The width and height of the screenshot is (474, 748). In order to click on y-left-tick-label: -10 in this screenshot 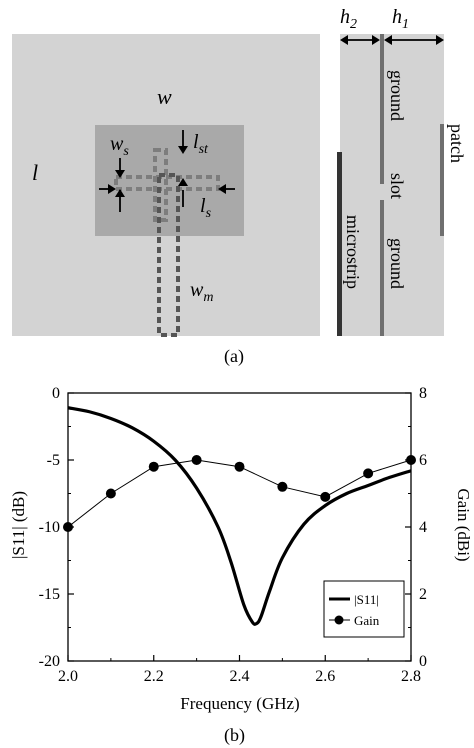, I will do `click(49, 527)`.